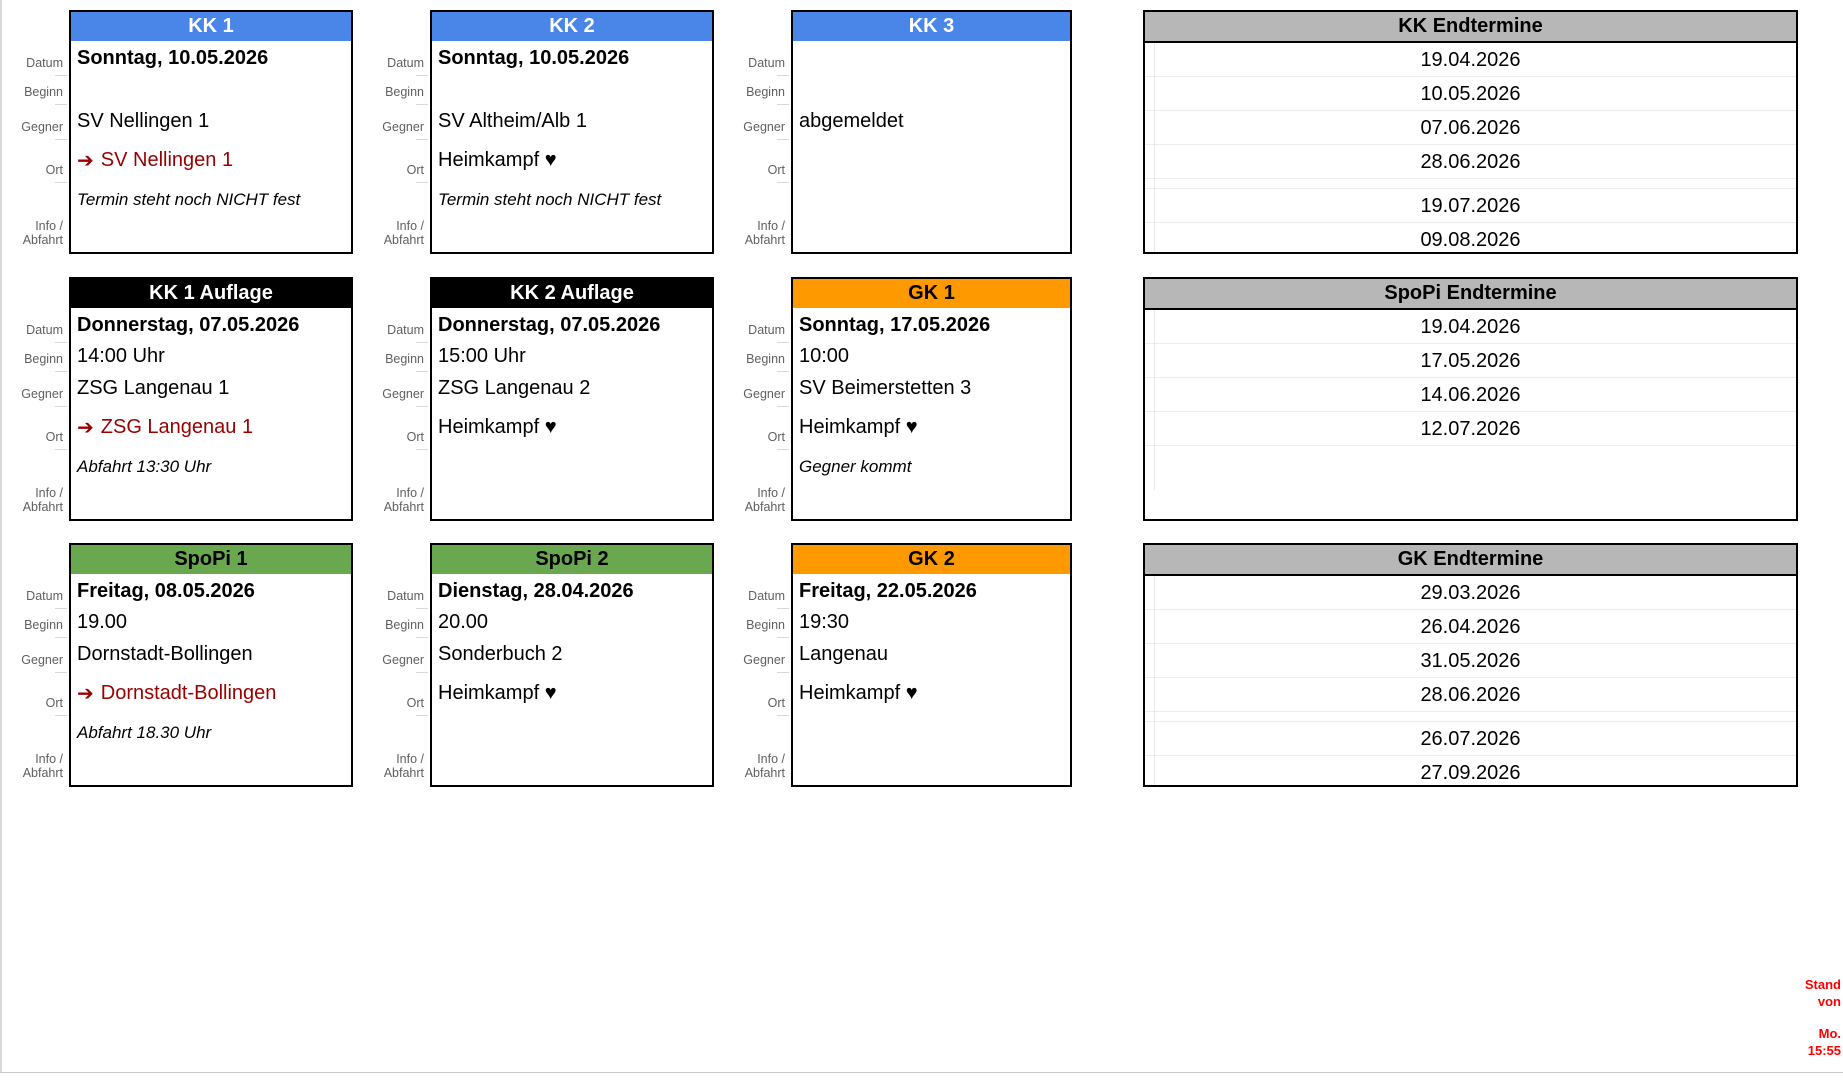  What do you see at coordinates (463, 622) in the screenshot?
I see `beginn-value: 20.00` at bounding box center [463, 622].